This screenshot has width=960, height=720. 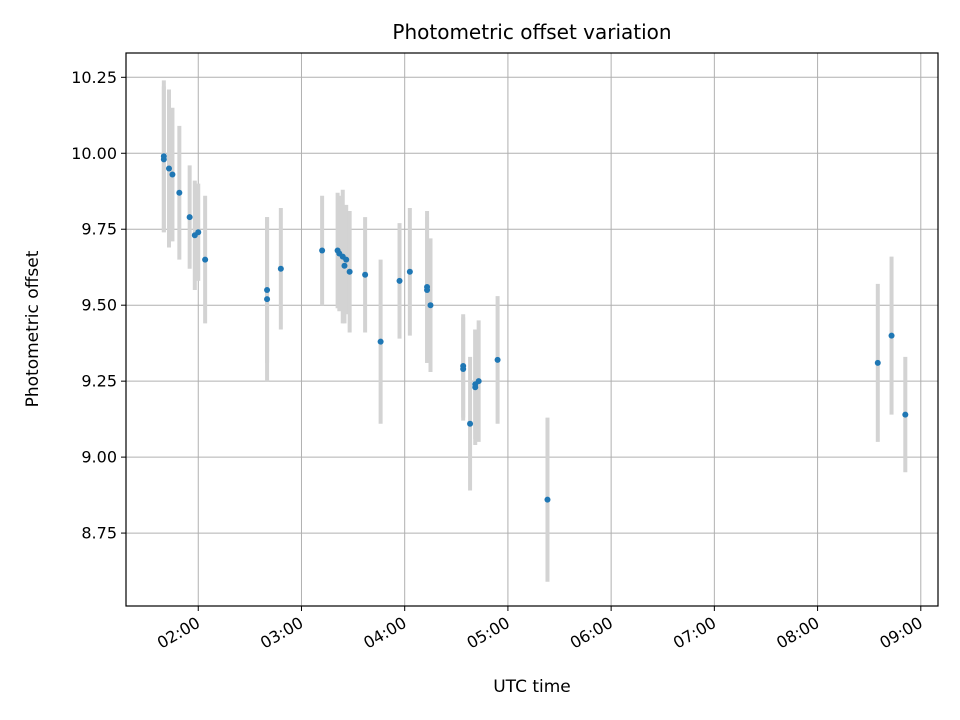 What do you see at coordinates (94, 153) in the screenshot?
I see `y-tick-label: 10.00` at bounding box center [94, 153].